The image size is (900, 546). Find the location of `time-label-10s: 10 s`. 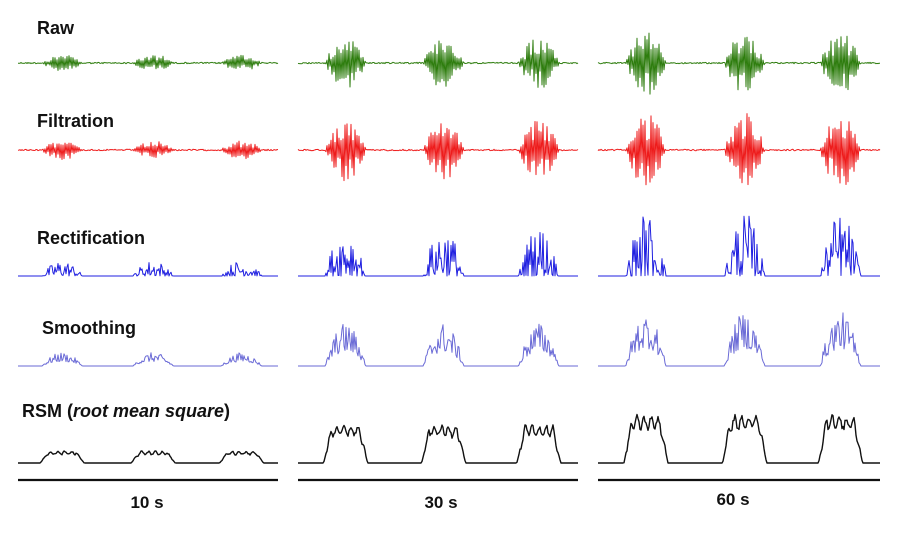

time-label-10s: 10 s is located at coordinates (147, 502).